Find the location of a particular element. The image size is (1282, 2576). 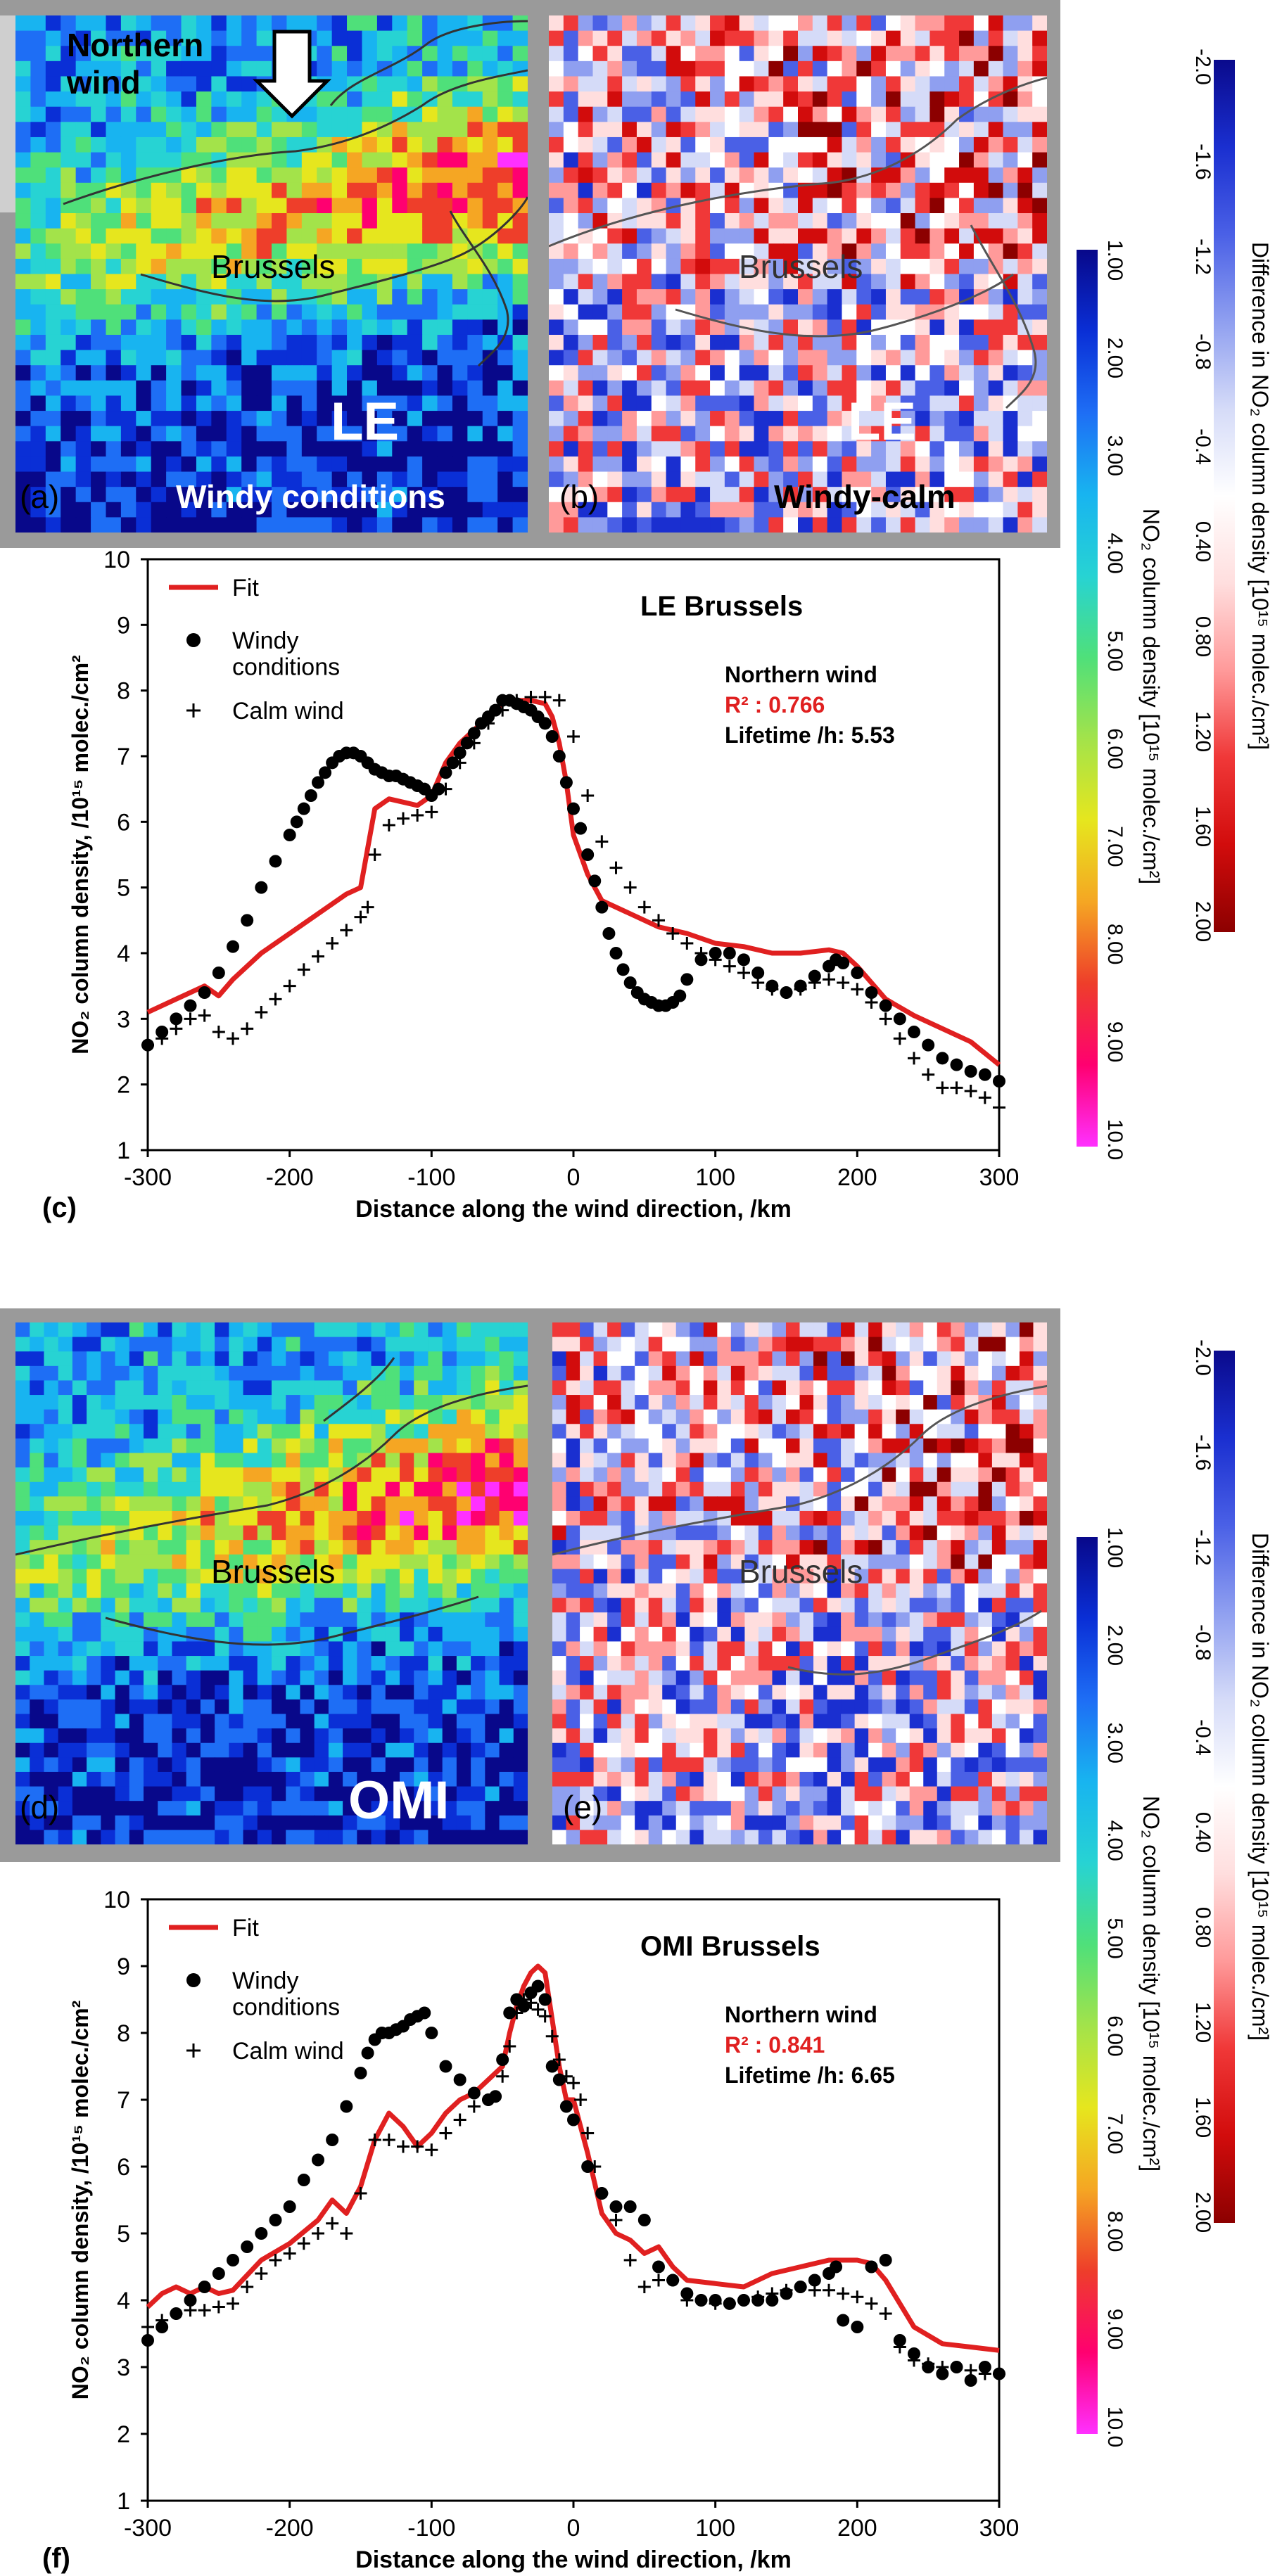

model-label-le: LE is located at coordinates (882, 422).